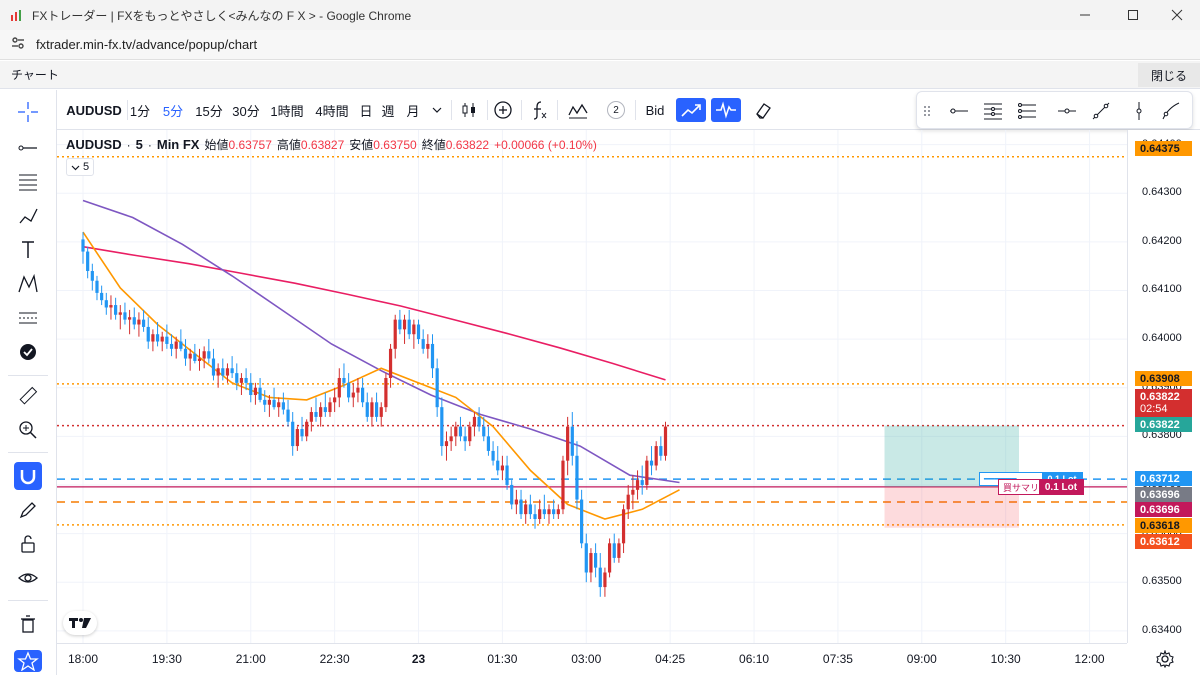 The image size is (1200, 675). I want to click on fib-tool, so click(28, 182).